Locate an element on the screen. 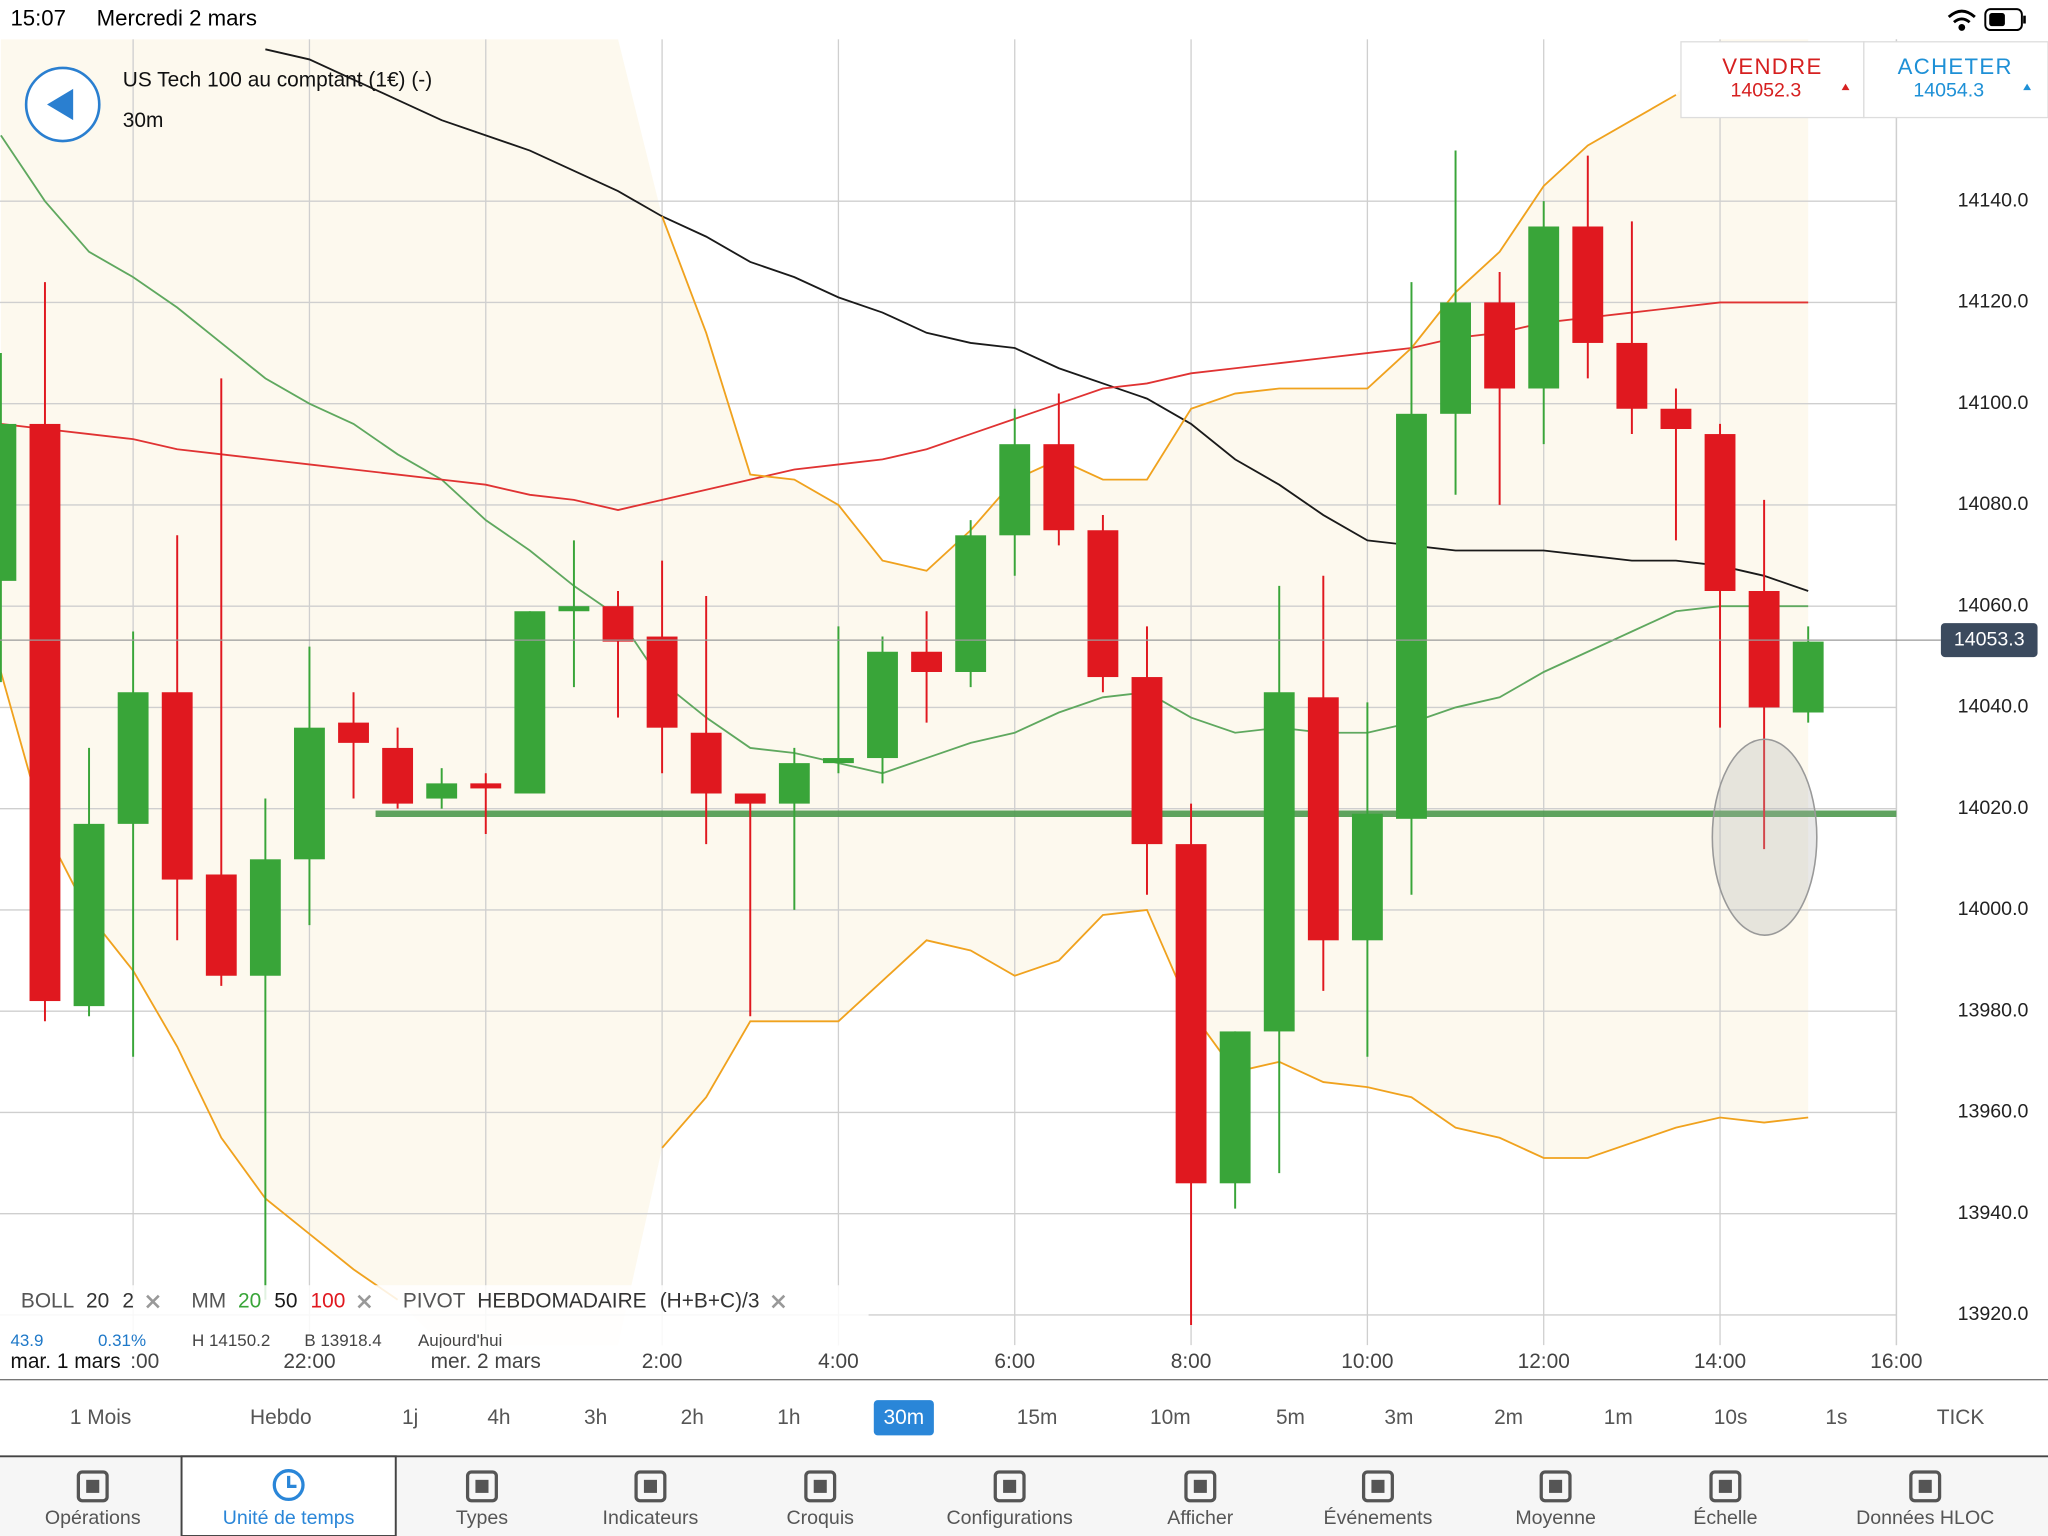 The image size is (2048, 1536). x-tick-label: mer. 2 mars is located at coordinates (486, 1361).